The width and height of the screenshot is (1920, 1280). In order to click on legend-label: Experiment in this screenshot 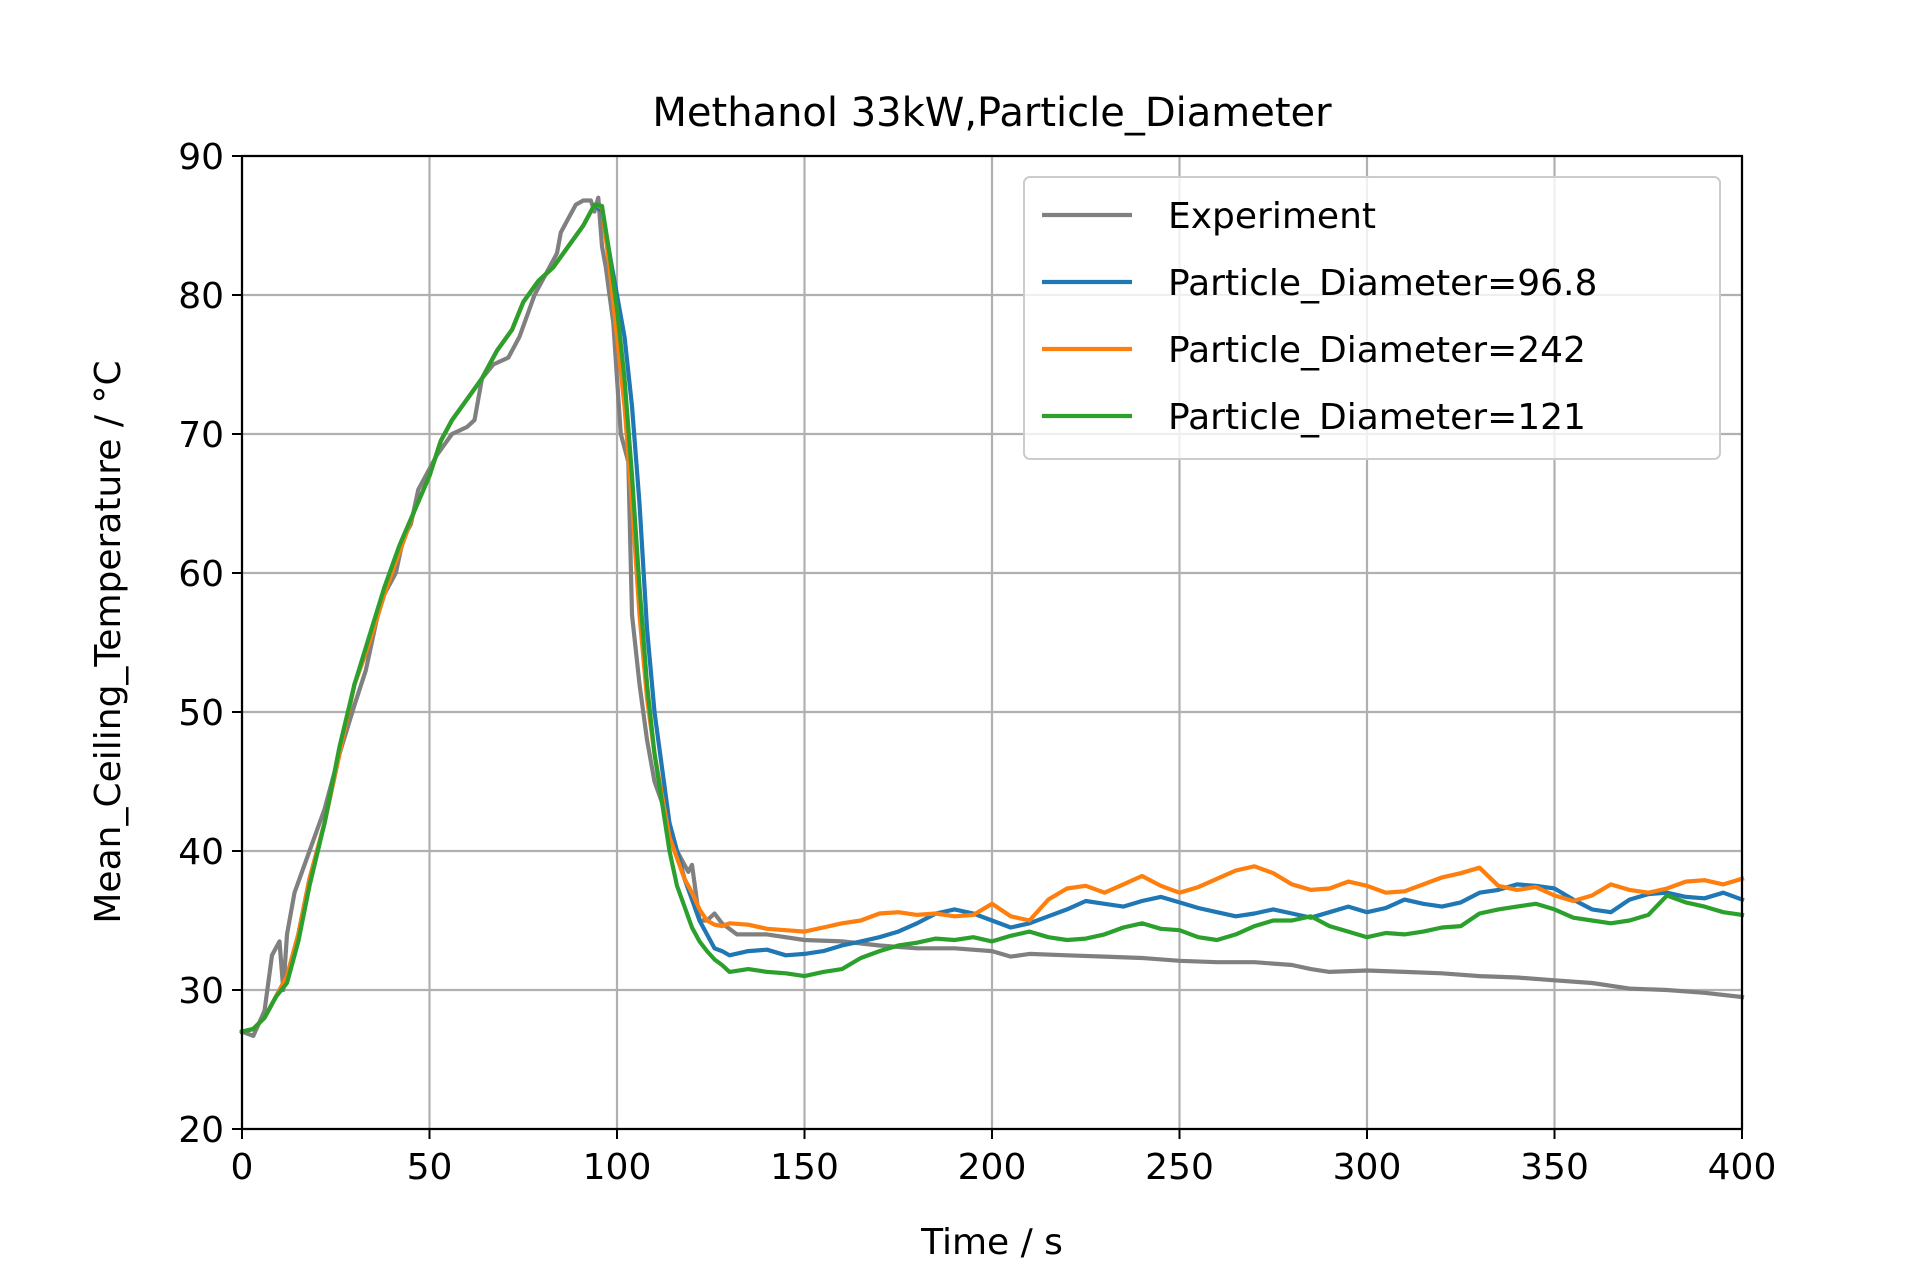, I will do `click(1272, 216)`.